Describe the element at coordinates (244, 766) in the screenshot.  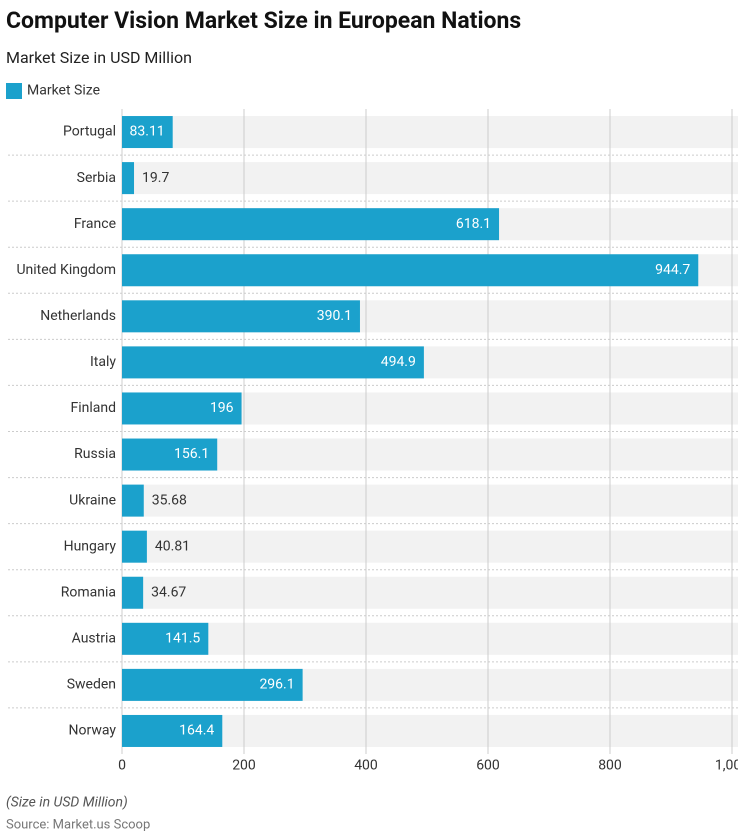
I see `x-tick-label: 200` at that location.